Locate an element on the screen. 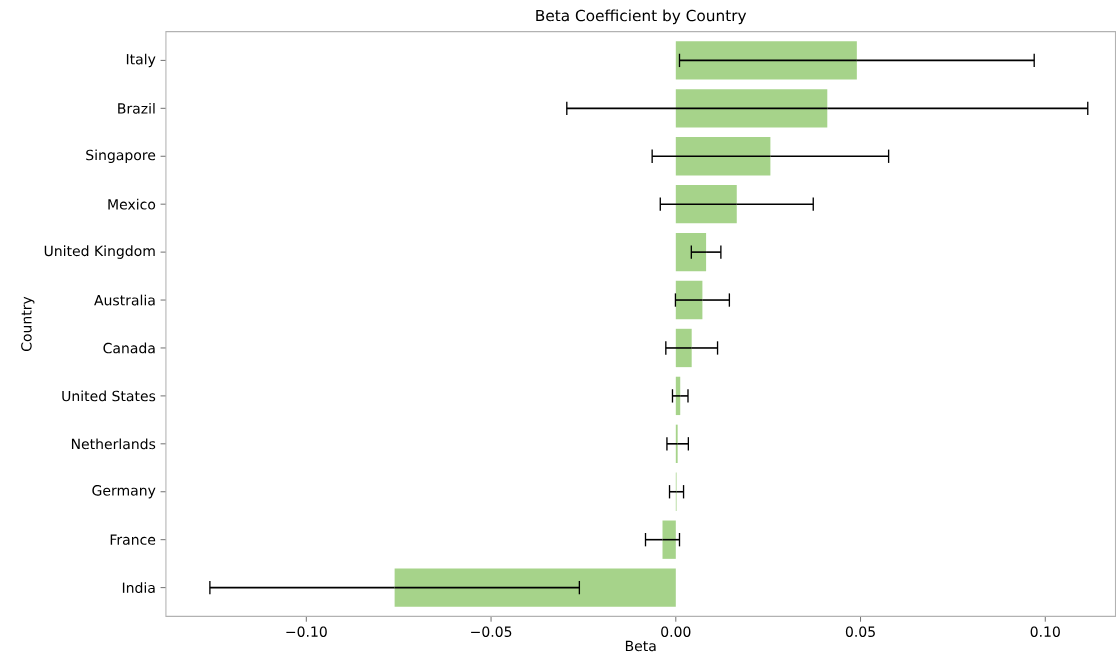 Image resolution: width=1116 pixels, height=666 pixels. y-tick-label: Netherlands is located at coordinates (113, 444).